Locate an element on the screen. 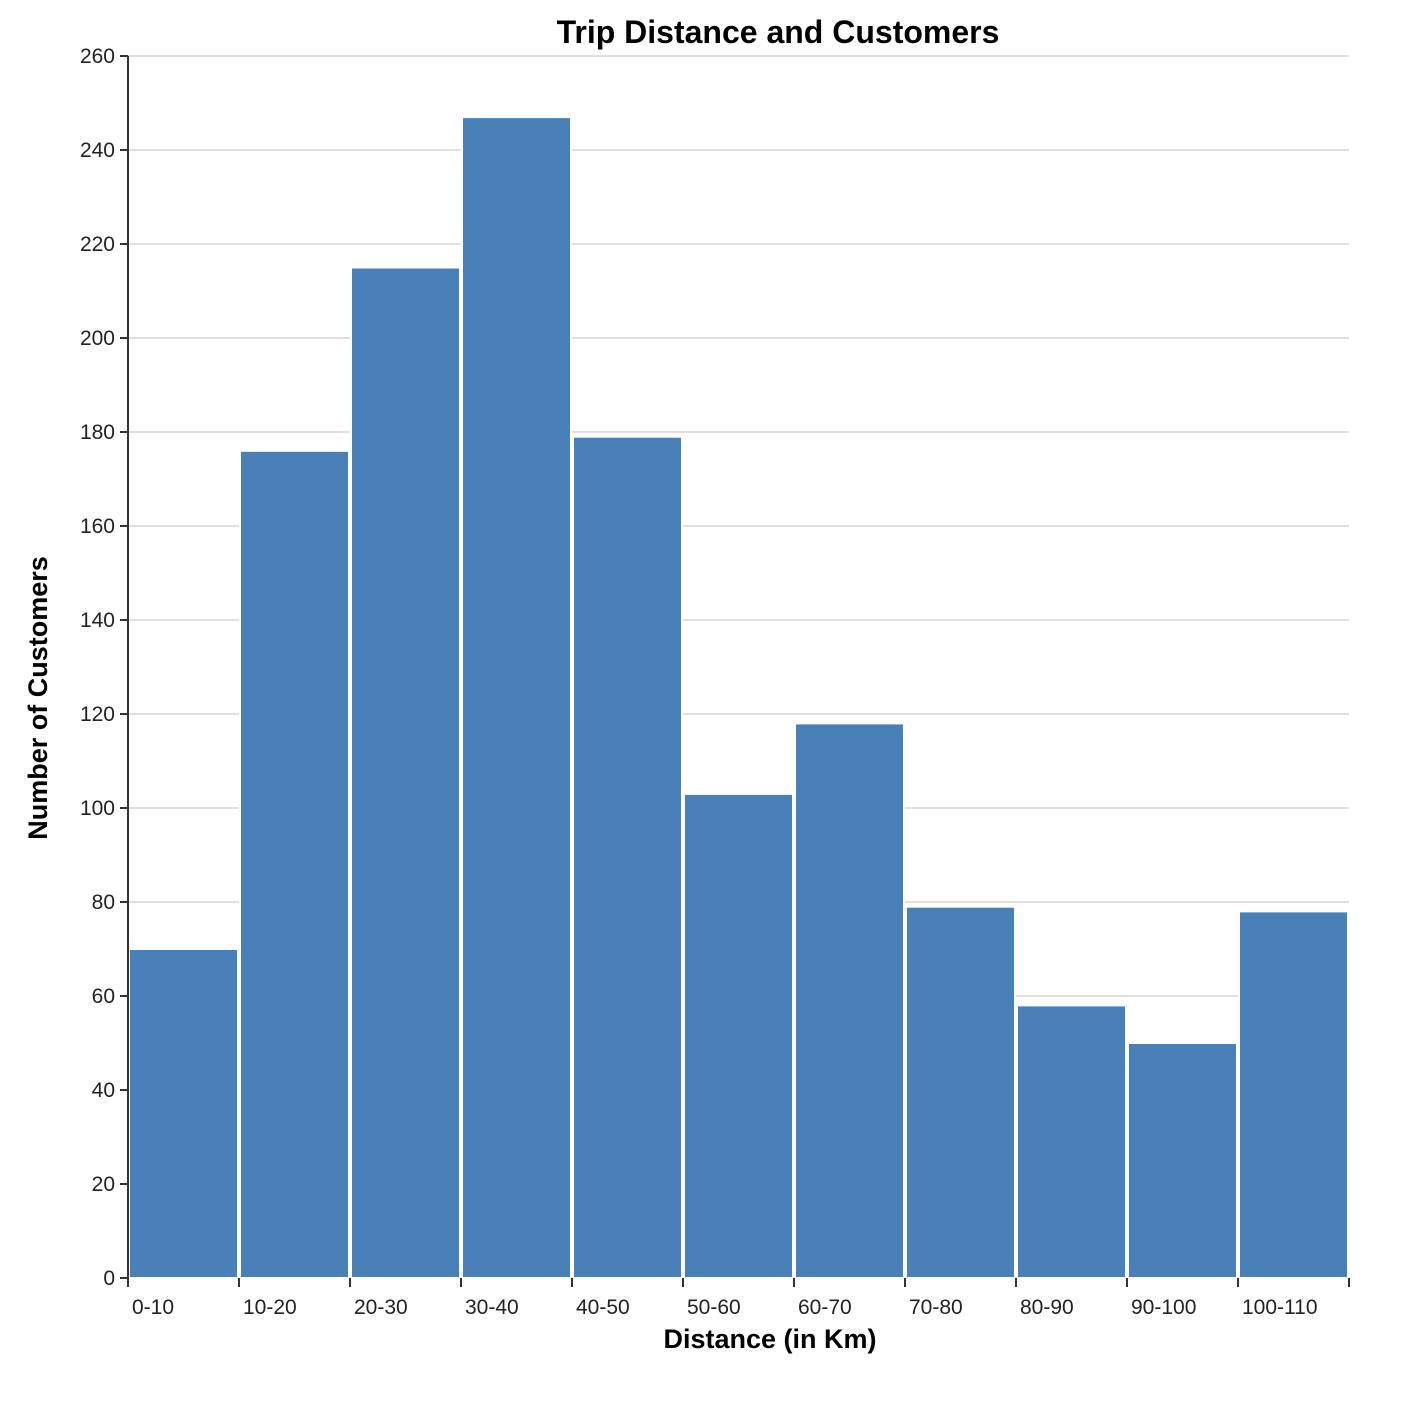 The height and width of the screenshot is (1410, 1410). y-axis-title: Number of Customers is located at coordinates (38, 698).